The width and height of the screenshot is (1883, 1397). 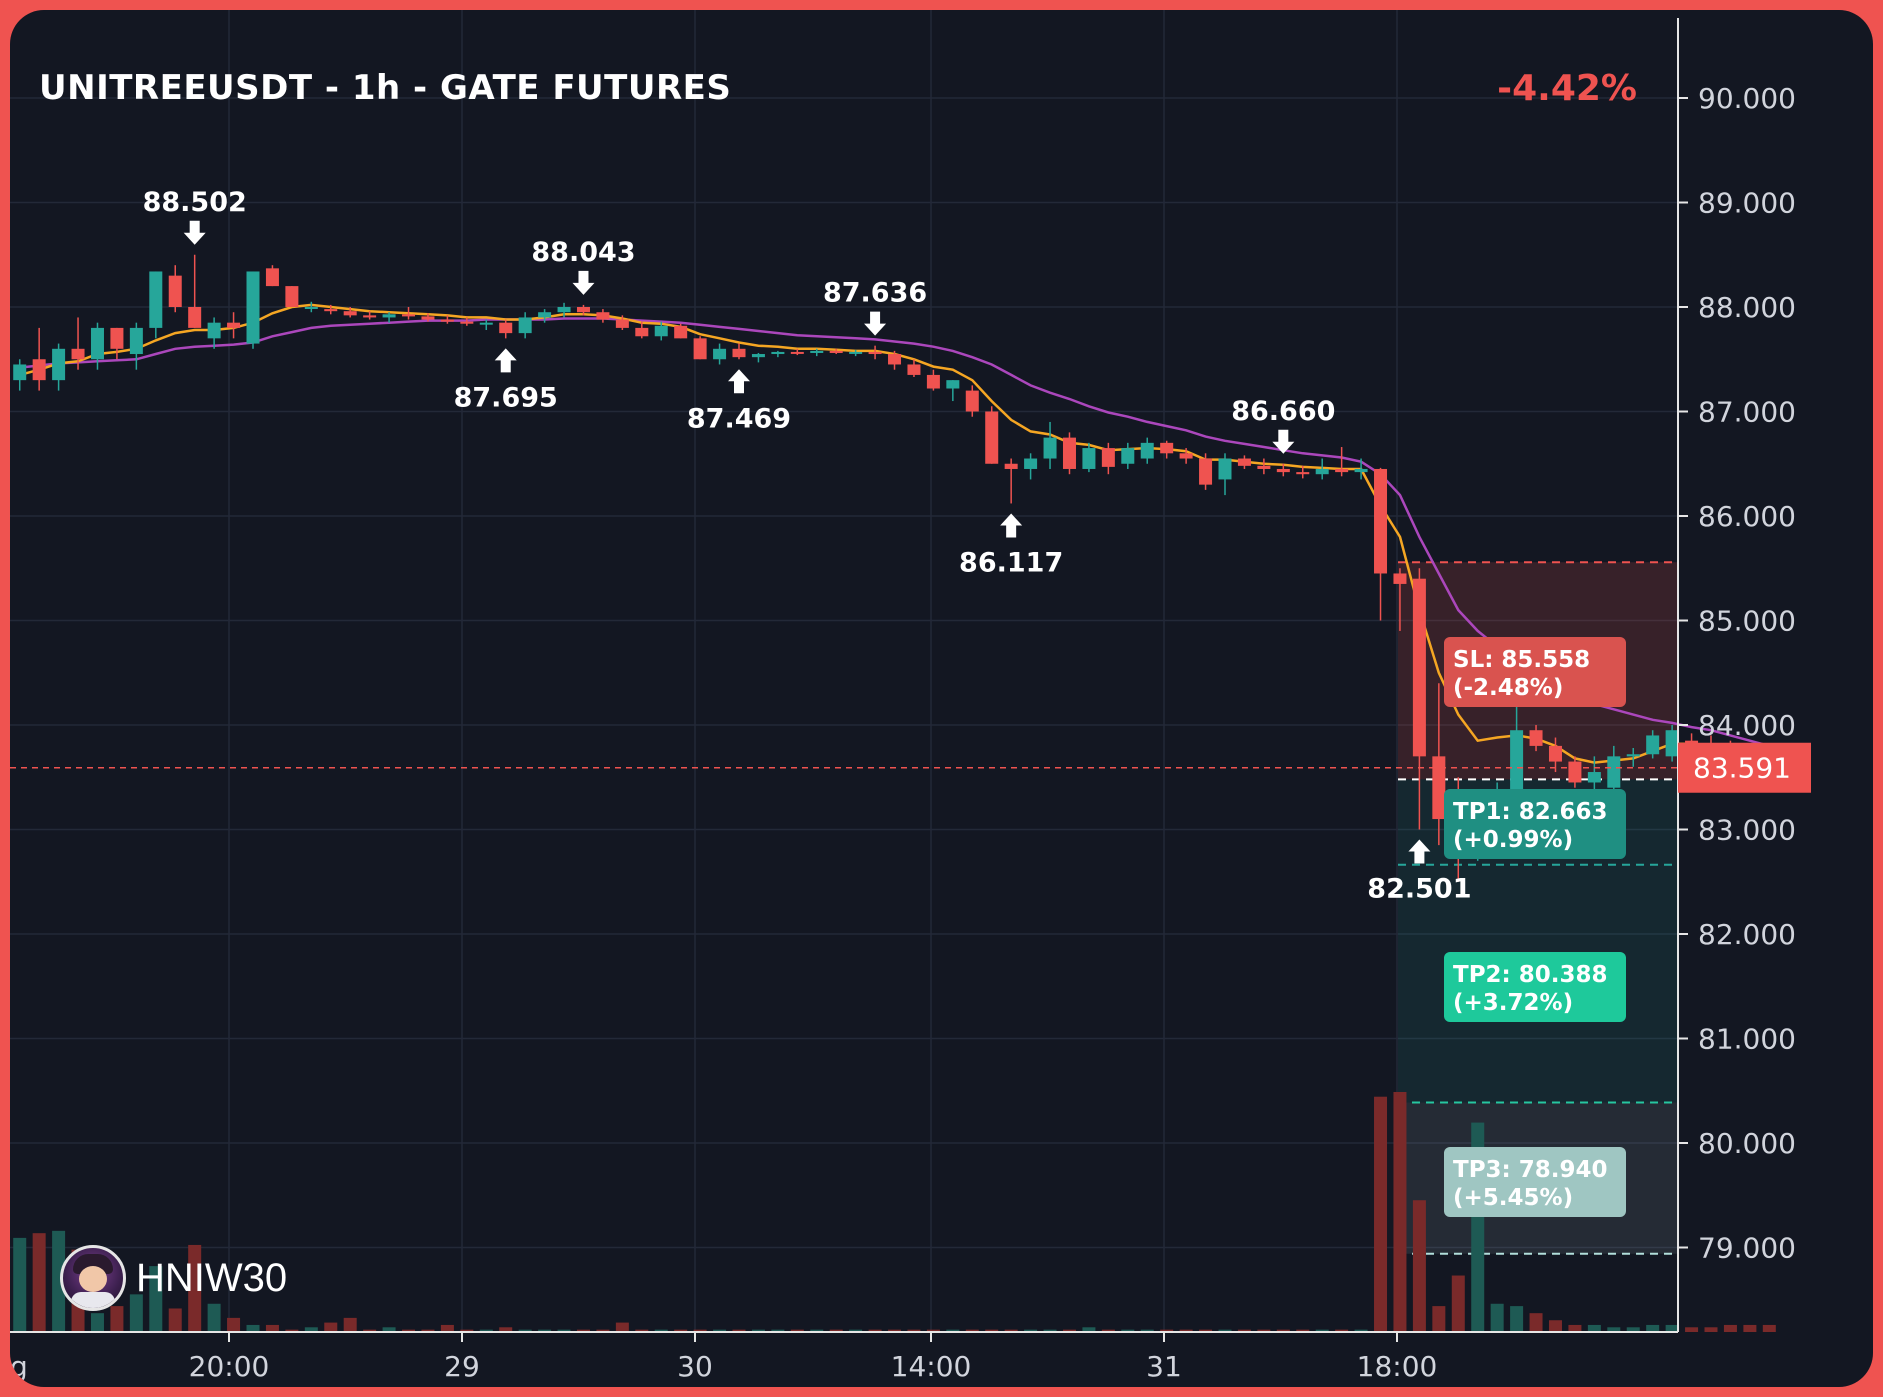 I want to click on y-tick-label: 88.000, so click(x=1747, y=307).